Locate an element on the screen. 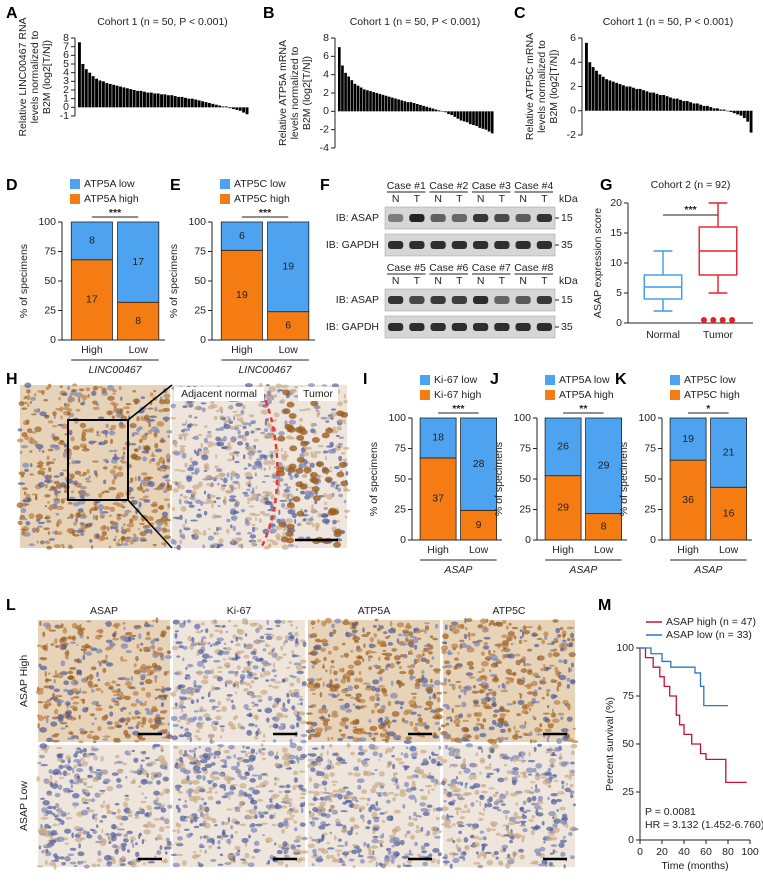 The height and width of the screenshot is (883, 763). y-tick-label: 15 is located at coordinates (616, 233).